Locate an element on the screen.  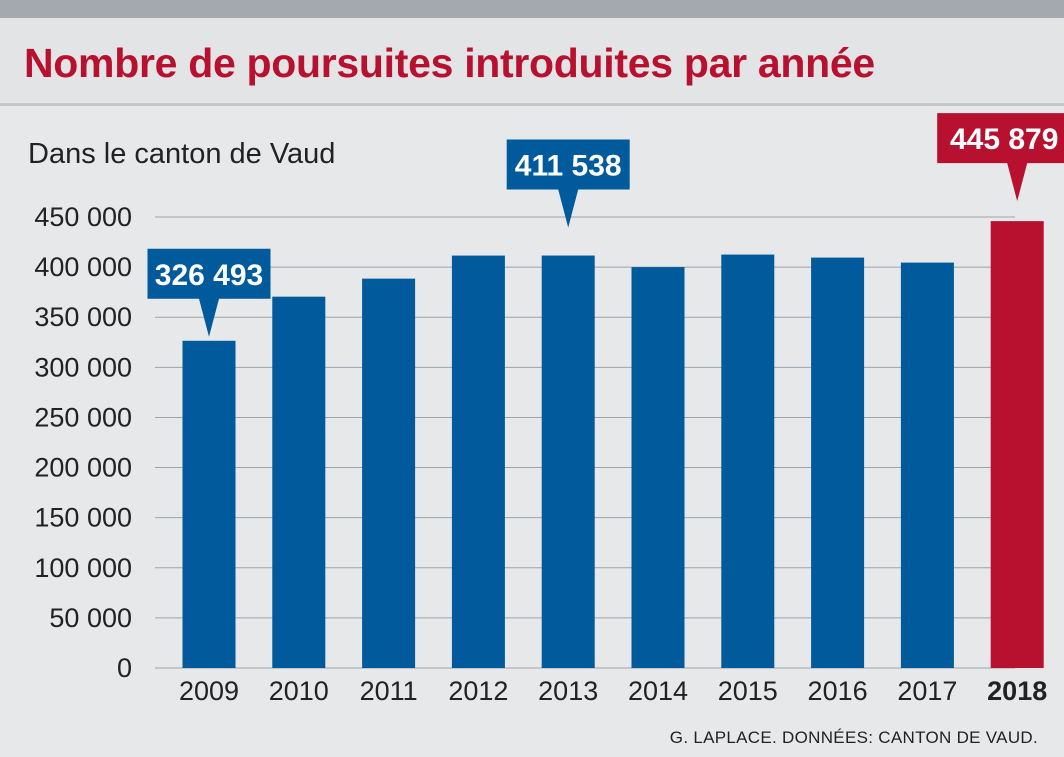
y-tick-label: 400 000 is located at coordinates (83, 267).